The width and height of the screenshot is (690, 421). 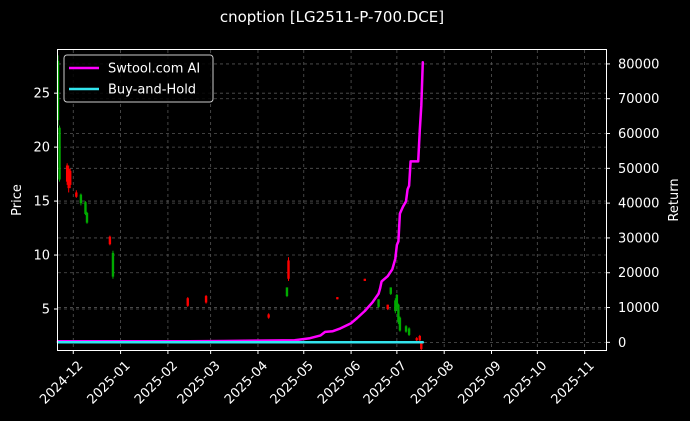 I want to click on y-tick-label: 5, so click(x=46, y=309).